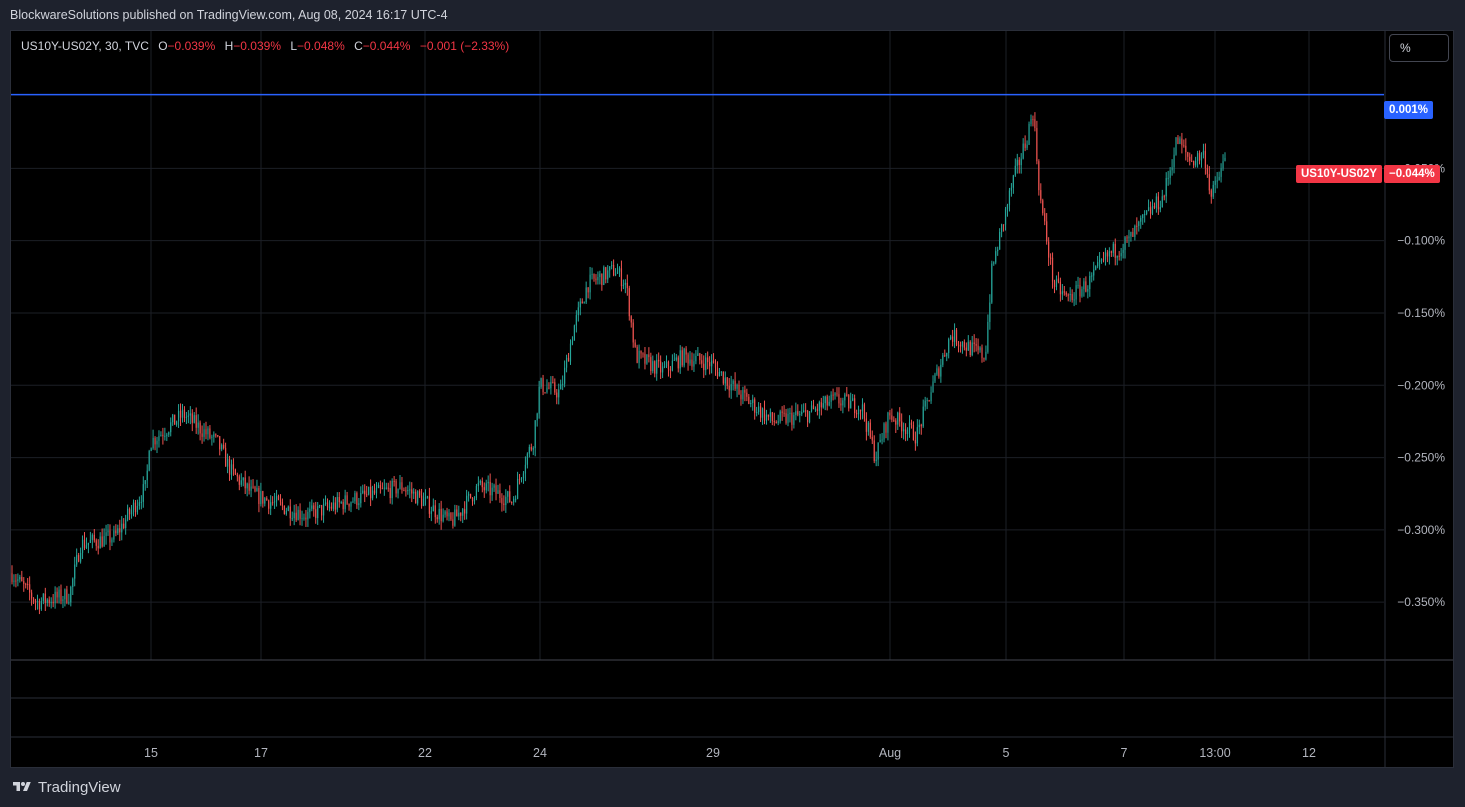 The width and height of the screenshot is (1465, 807). What do you see at coordinates (321, 46) in the screenshot?
I see `legend-low-value: −0.048%` at bounding box center [321, 46].